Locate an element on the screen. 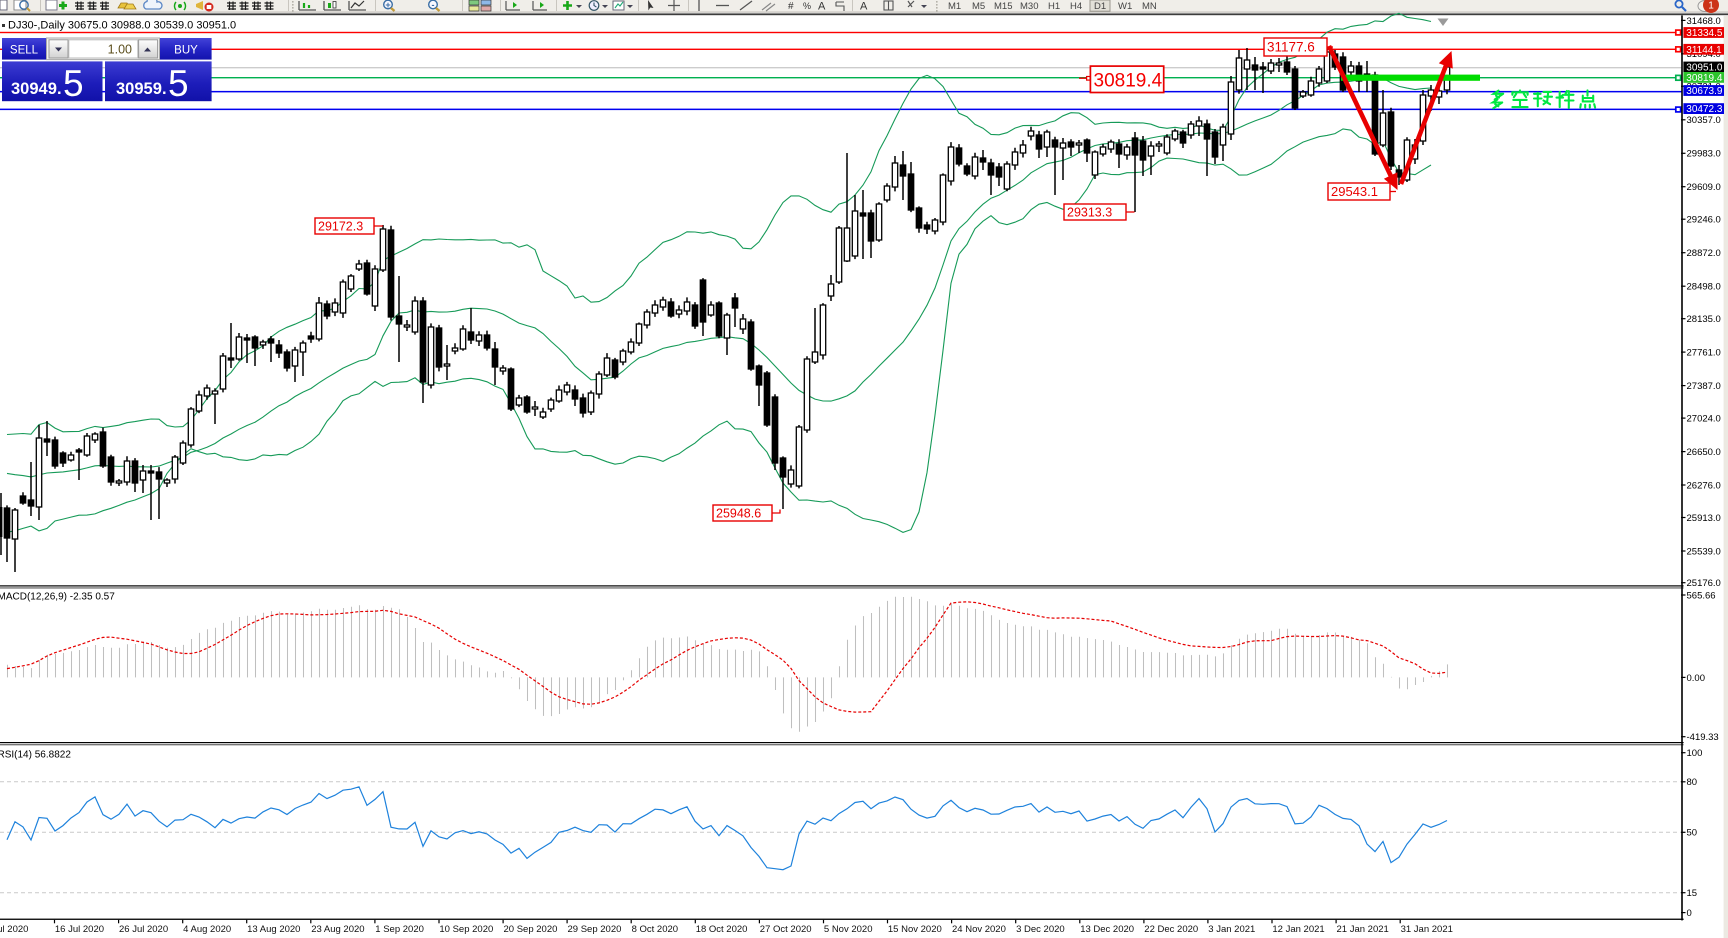 The image size is (1728, 938). svg-text: 29313.3 is located at coordinates (1089, 212).